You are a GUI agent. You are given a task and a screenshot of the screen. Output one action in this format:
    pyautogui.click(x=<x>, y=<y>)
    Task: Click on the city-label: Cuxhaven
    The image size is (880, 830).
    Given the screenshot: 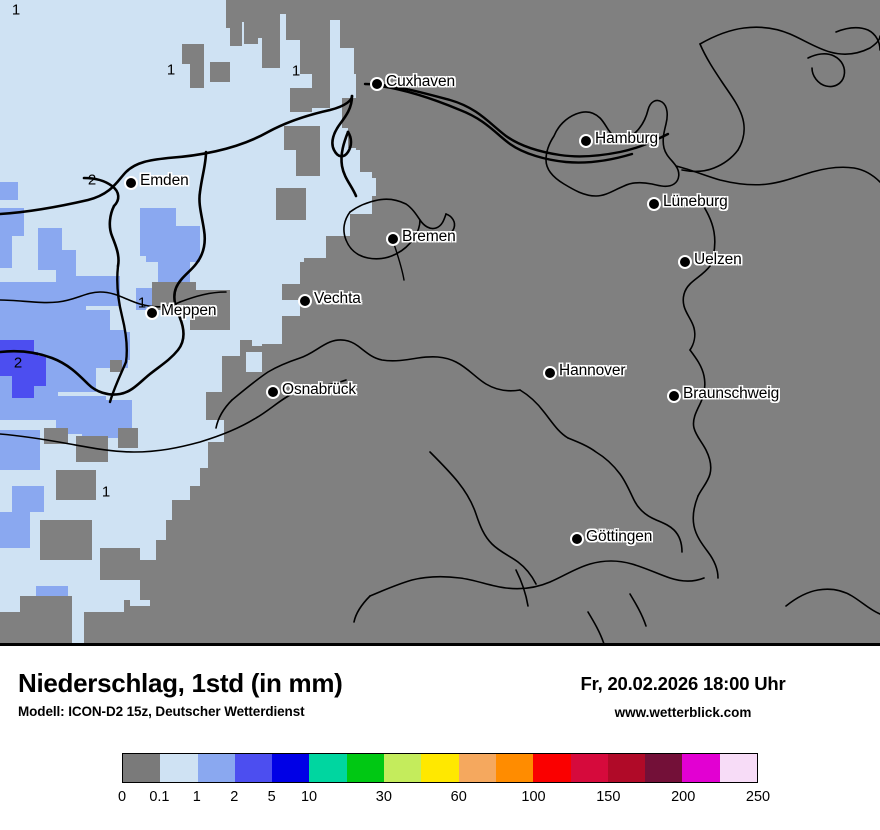 What is the action you would take?
    pyautogui.click(x=420, y=81)
    